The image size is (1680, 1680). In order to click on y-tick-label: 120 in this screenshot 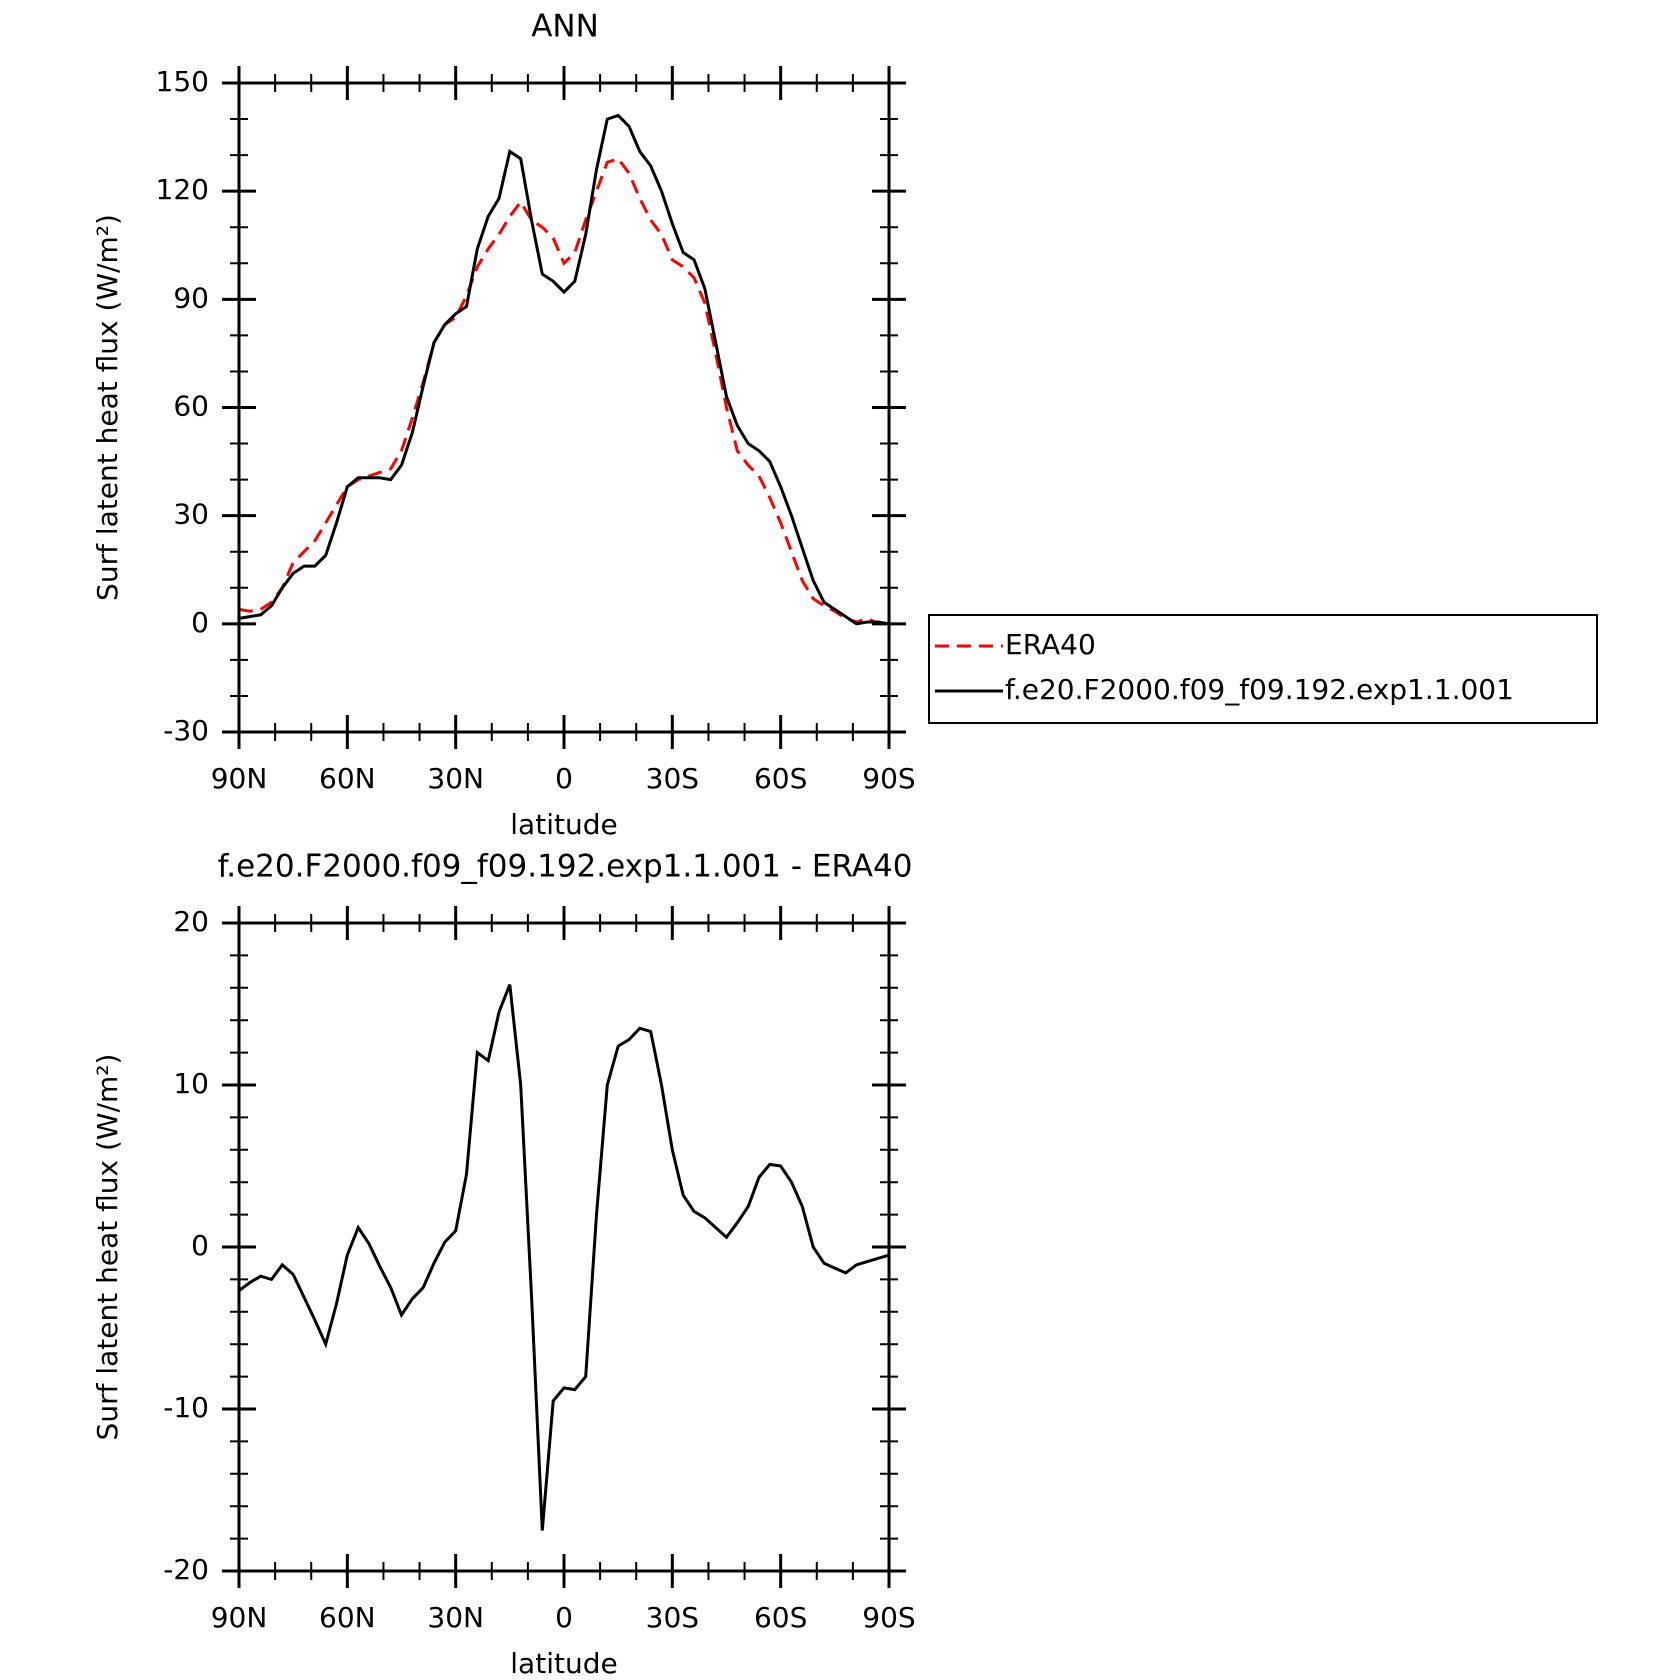, I will do `click(182, 189)`.